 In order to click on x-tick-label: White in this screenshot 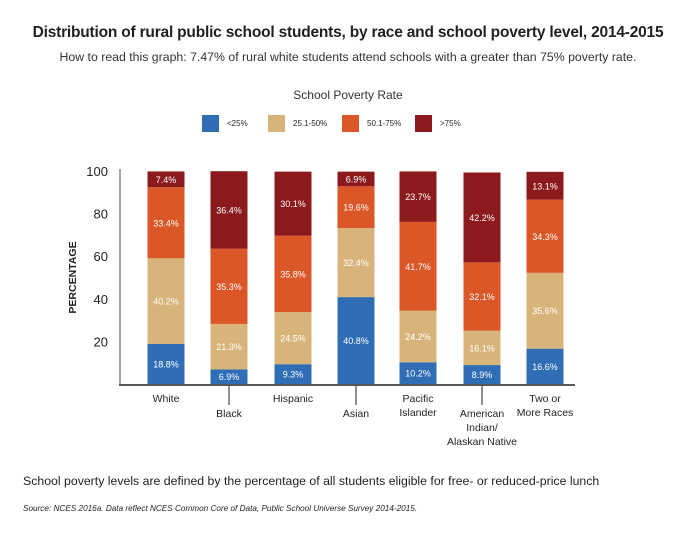, I will do `click(166, 399)`.